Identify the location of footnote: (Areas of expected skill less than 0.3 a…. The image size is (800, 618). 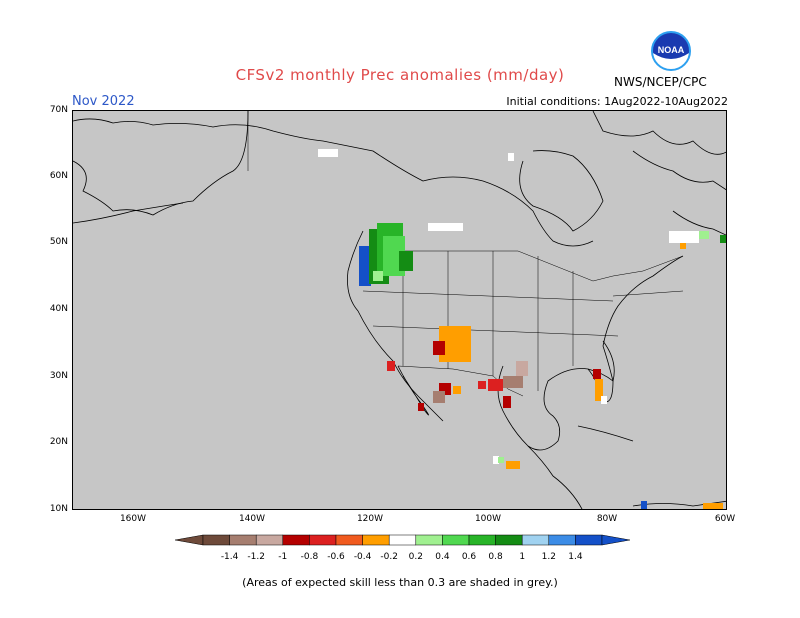
(400, 582).